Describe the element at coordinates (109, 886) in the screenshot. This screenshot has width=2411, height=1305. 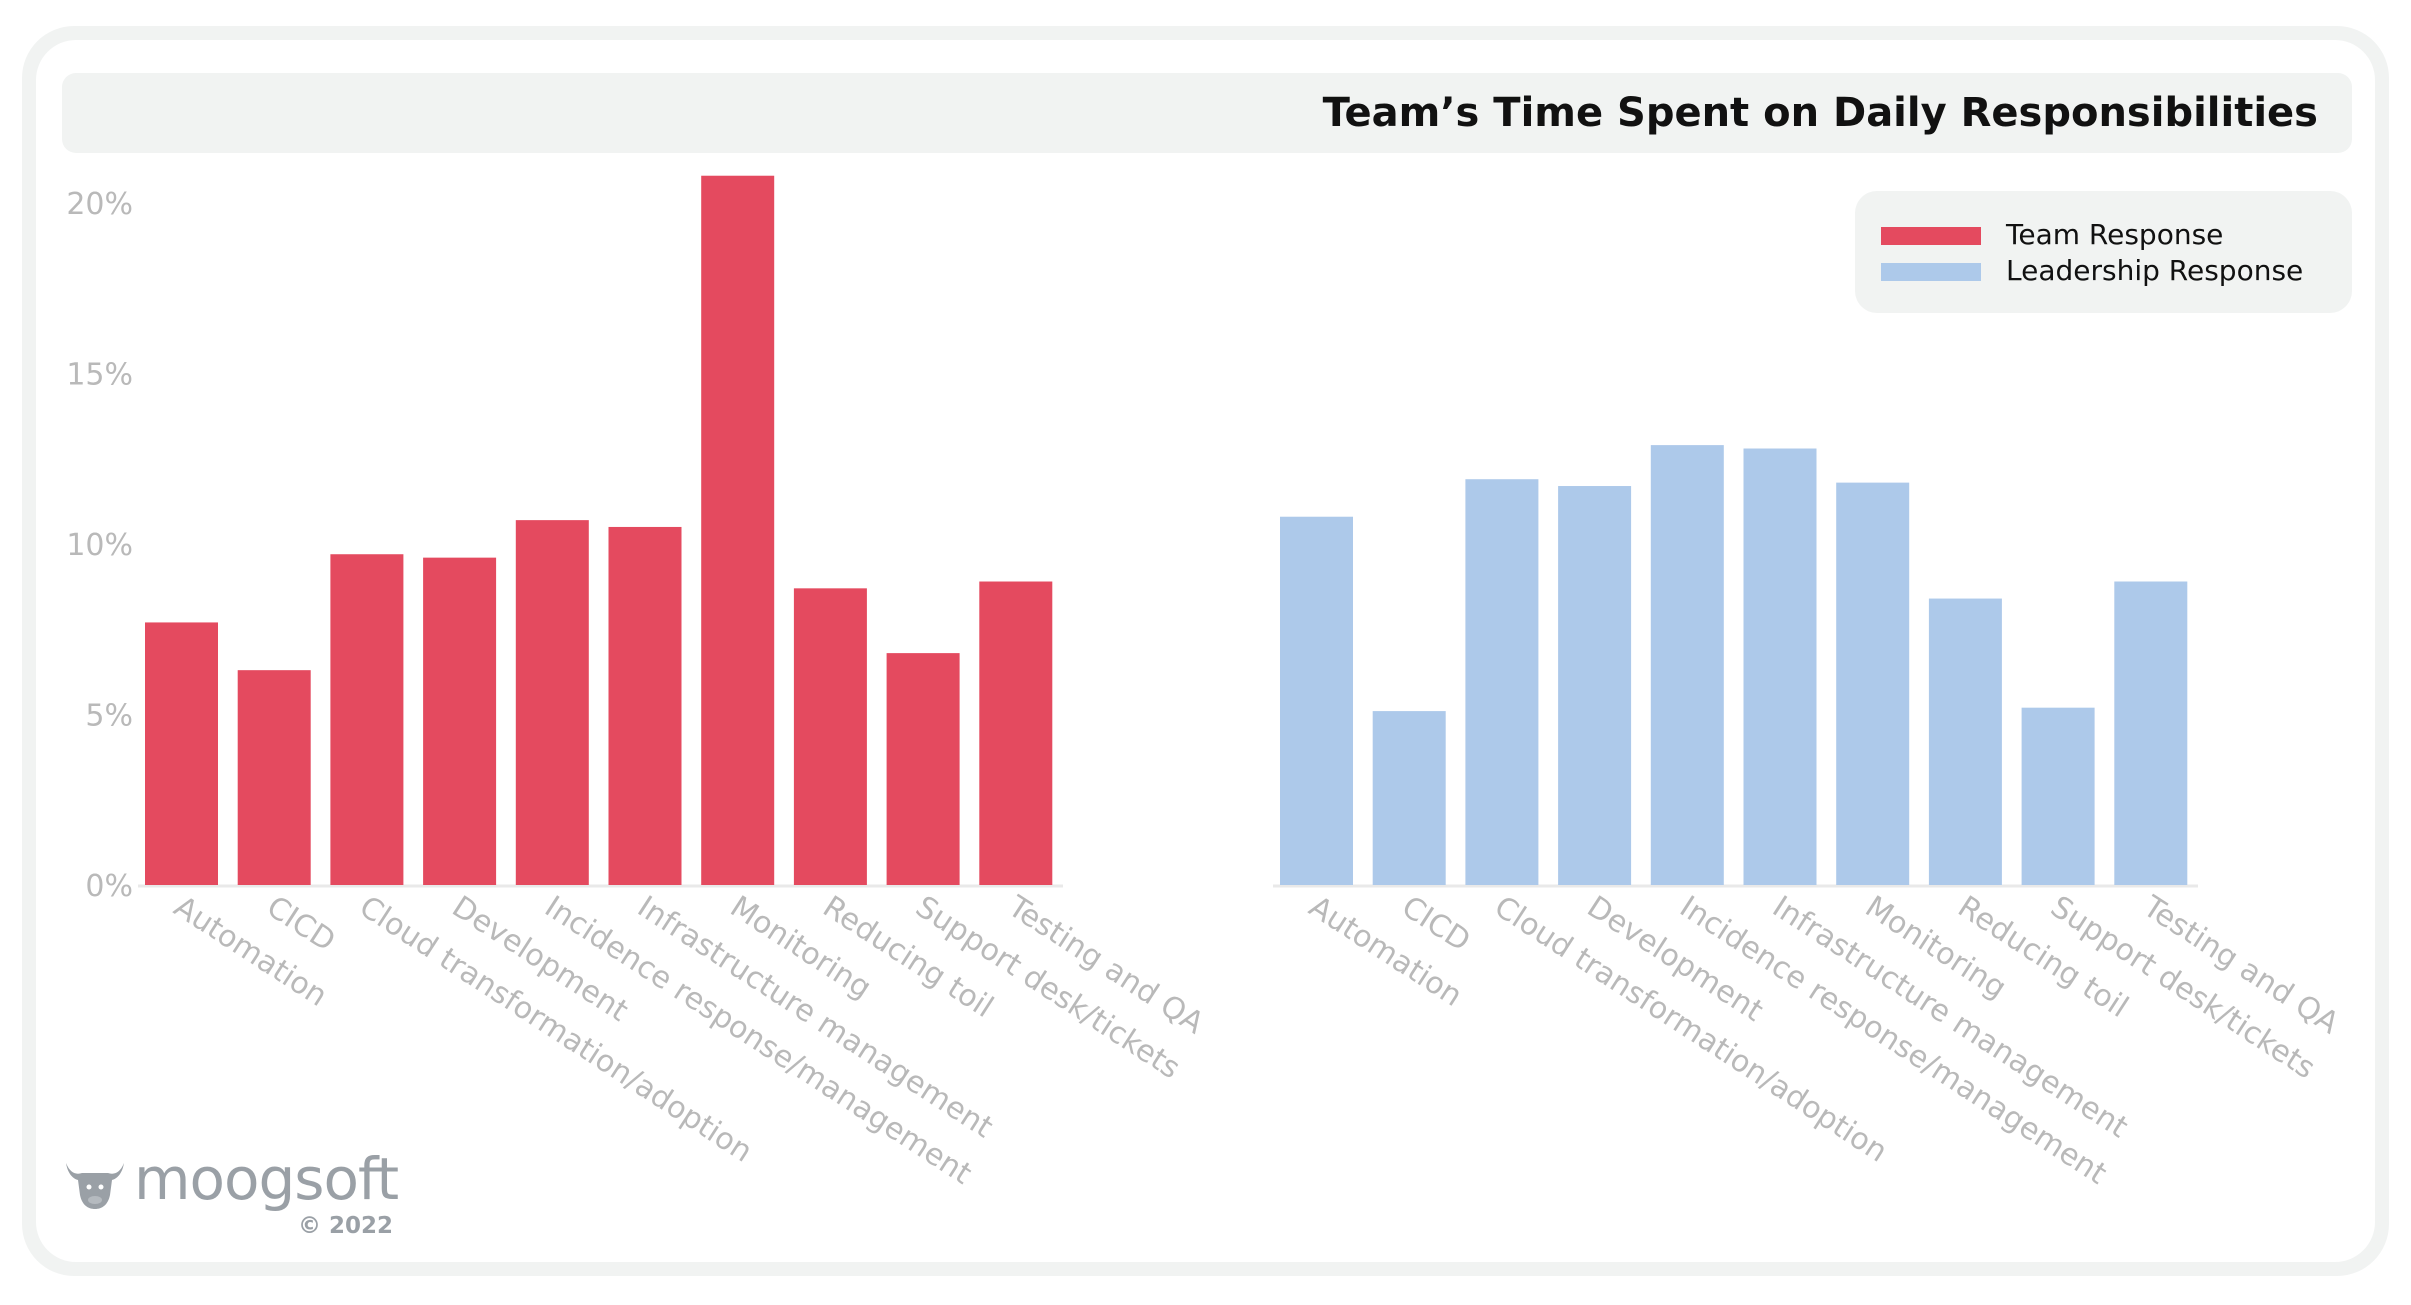
I see `y-tick-label-0: 0%` at that location.